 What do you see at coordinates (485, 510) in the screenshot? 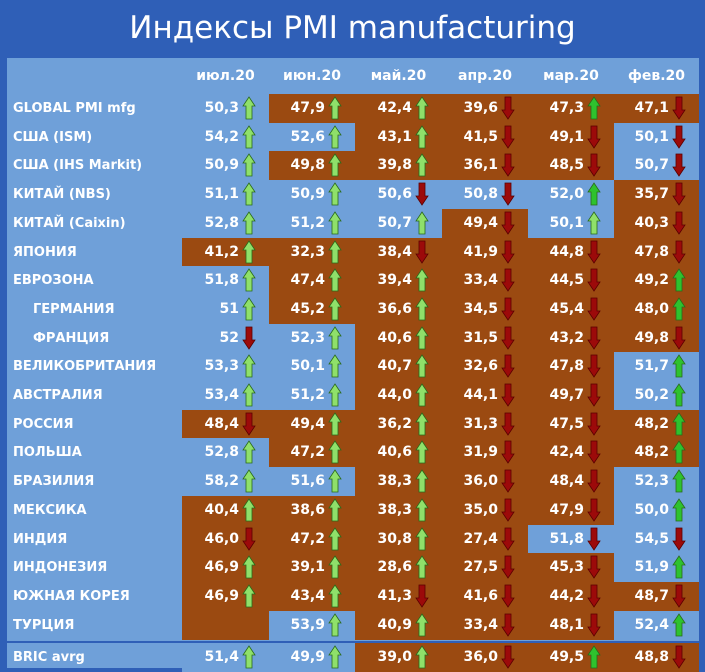
I see `table-cell: 35,0` at bounding box center [485, 510].